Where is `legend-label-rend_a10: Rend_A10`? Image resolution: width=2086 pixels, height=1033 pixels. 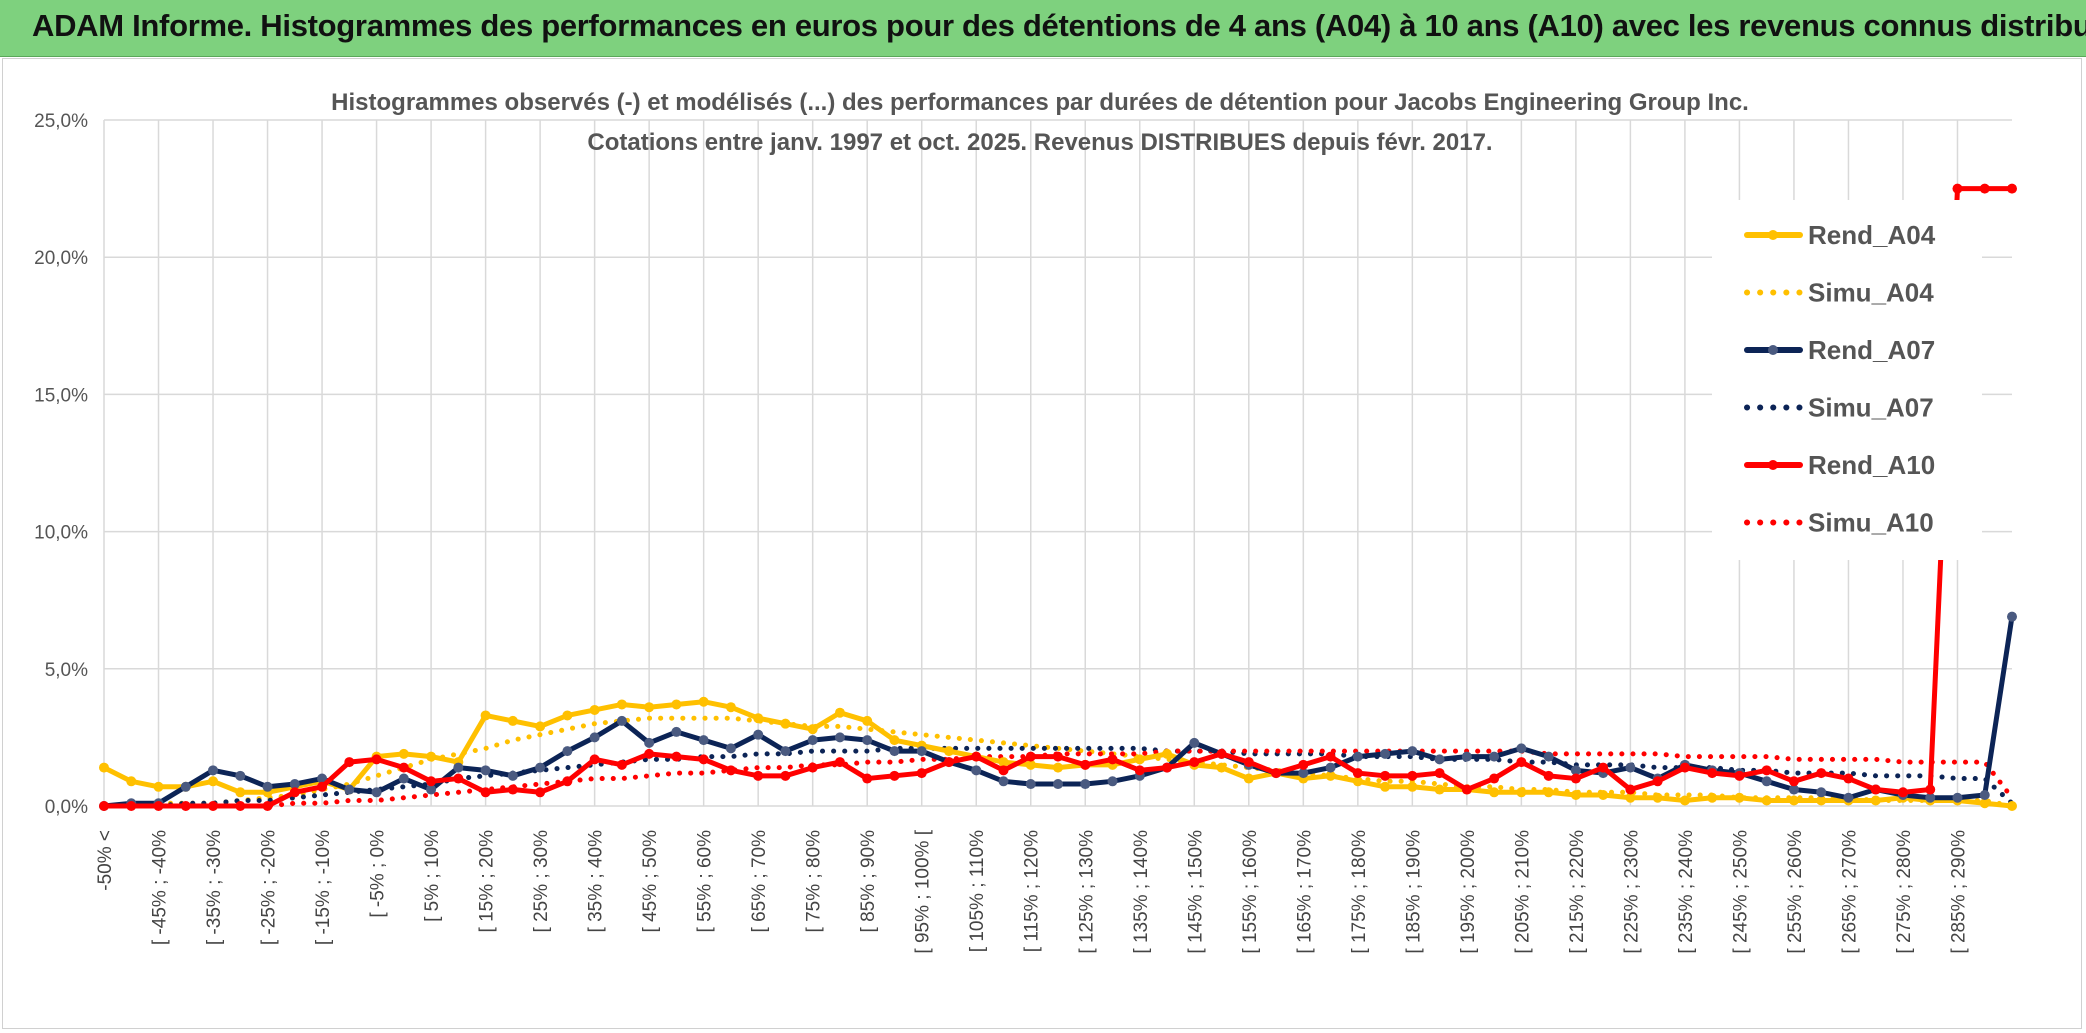 legend-label-rend_a10: Rend_A10 is located at coordinates (1871, 465).